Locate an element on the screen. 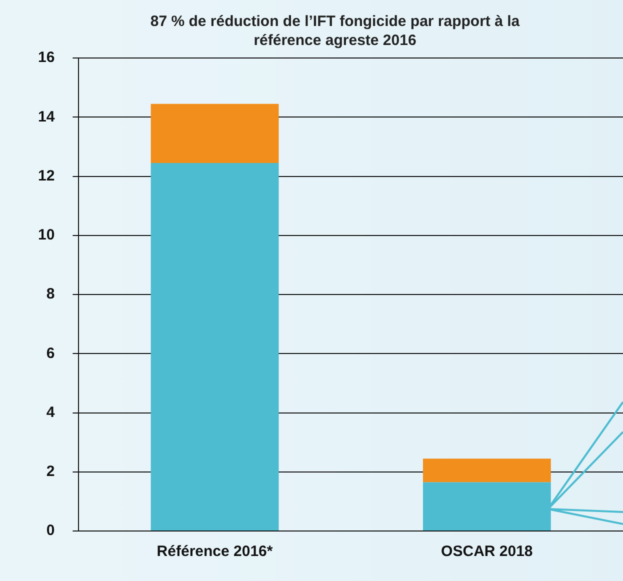 Image resolution: width=623 pixels, height=581 pixels. x-tick-label: Référence 2016* is located at coordinates (214, 551).